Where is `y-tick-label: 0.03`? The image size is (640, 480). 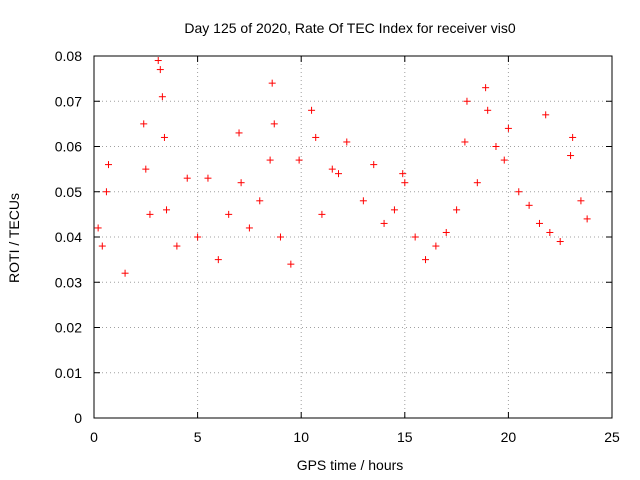 y-tick-label: 0.03 is located at coordinates (68, 282).